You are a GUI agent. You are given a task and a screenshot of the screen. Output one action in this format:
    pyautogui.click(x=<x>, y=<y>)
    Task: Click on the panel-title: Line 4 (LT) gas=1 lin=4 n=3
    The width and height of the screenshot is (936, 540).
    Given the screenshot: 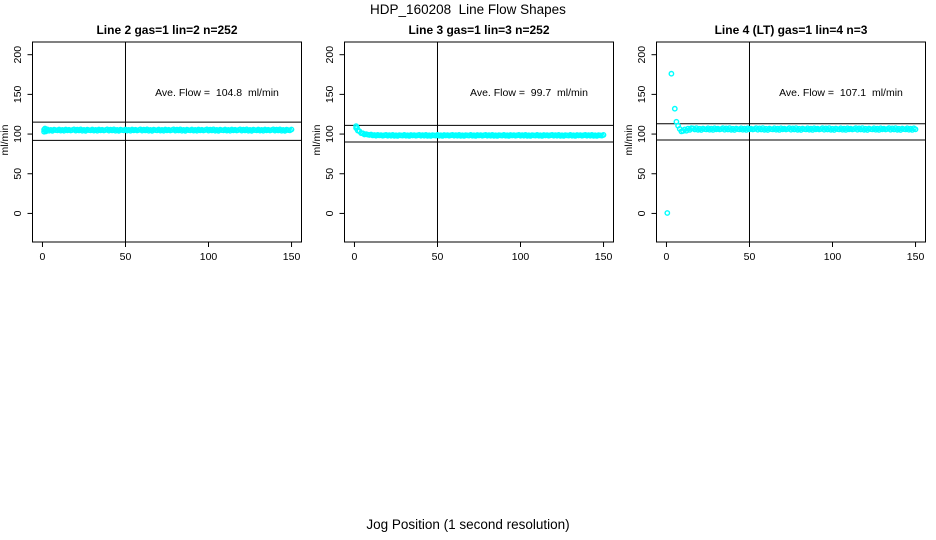 What is the action you would take?
    pyautogui.click(x=791, y=30)
    